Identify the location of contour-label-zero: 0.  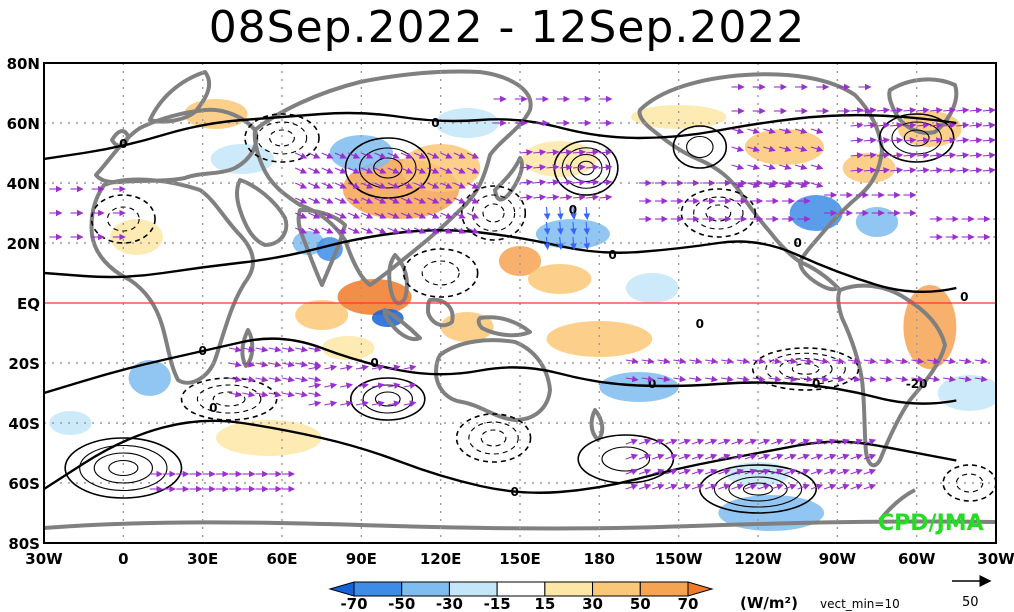
(652, 384).